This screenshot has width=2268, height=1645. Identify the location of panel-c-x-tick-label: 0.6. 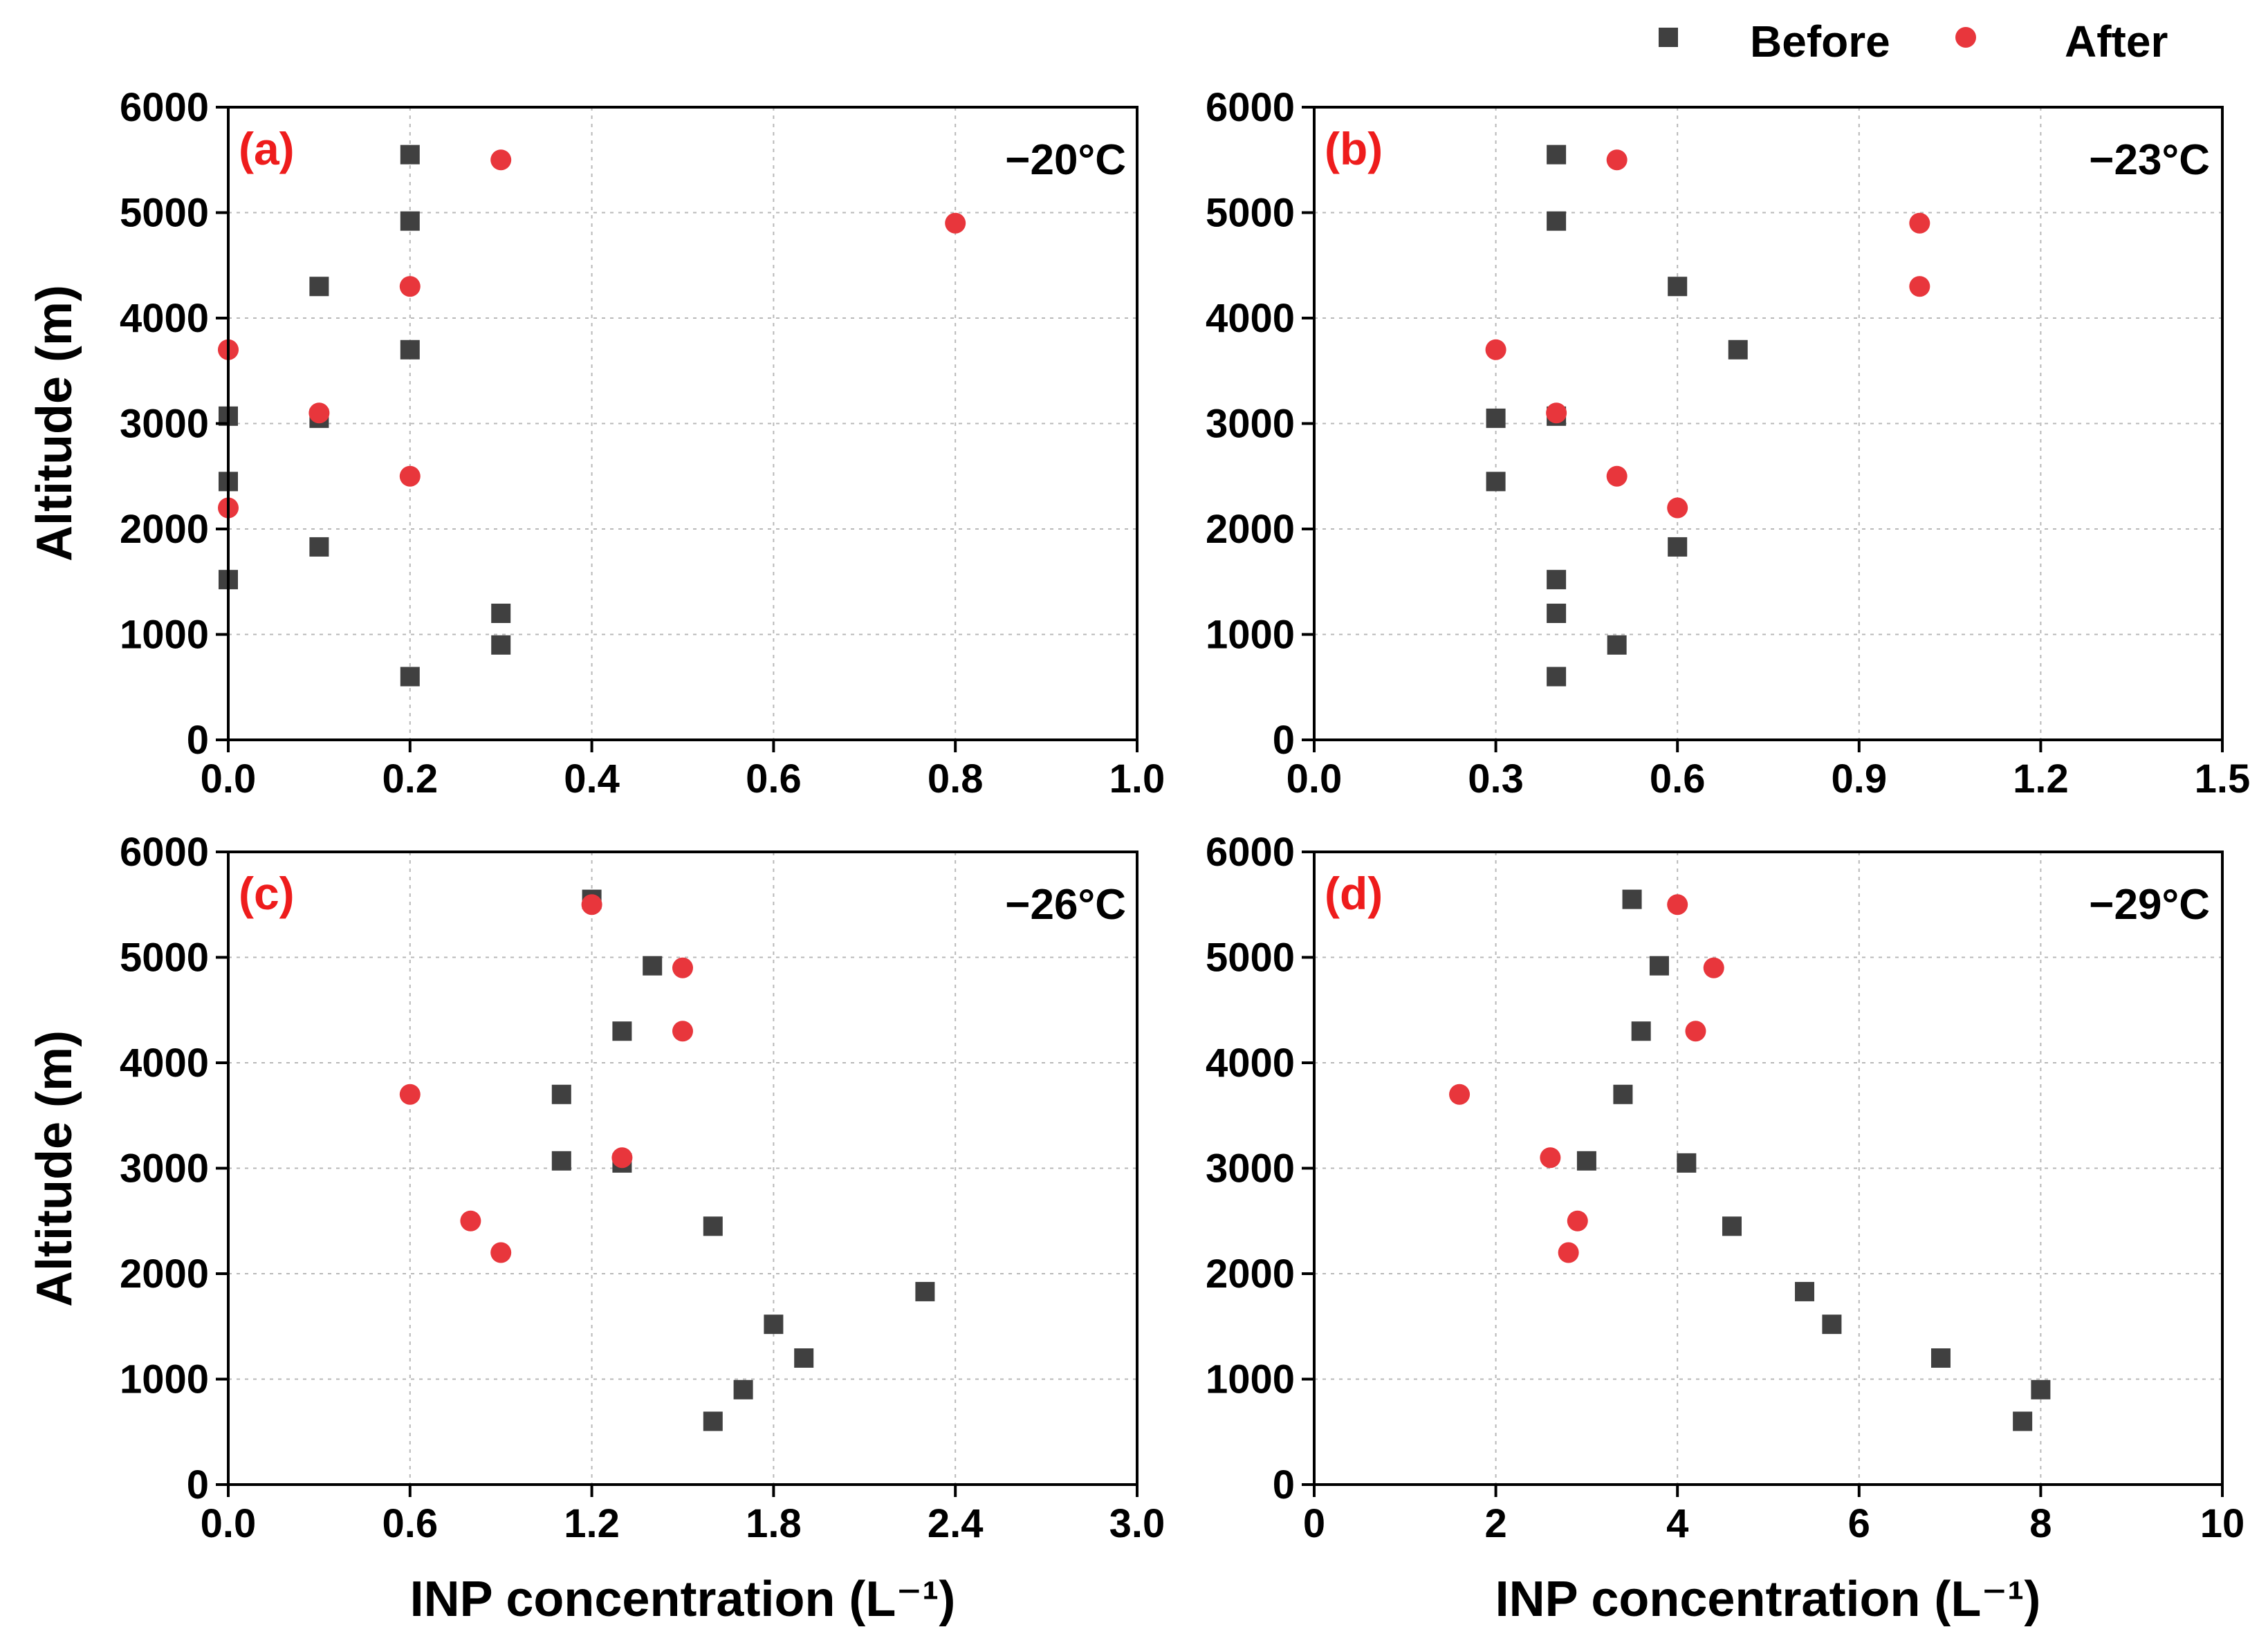
(410, 1523).